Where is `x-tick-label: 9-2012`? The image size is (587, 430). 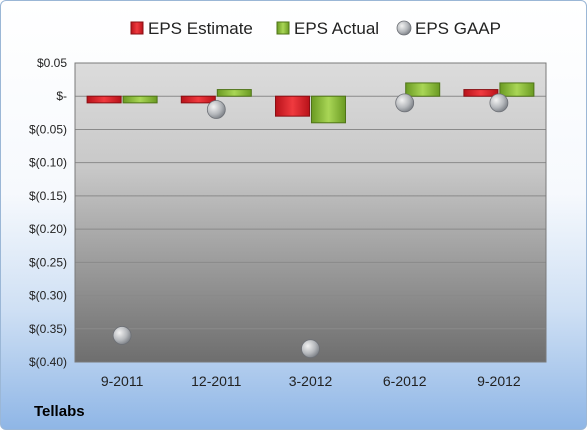
x-tick-label: 9-2012 is located at coordinates (499, 381).